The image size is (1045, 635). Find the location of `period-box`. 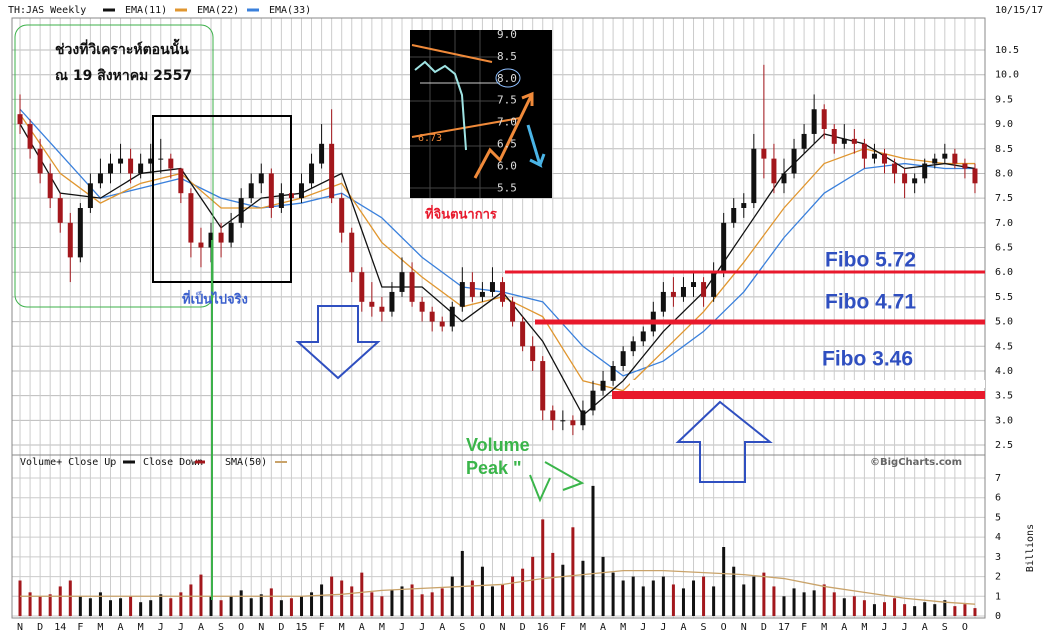

period-box is located at coordinates (222, 199).